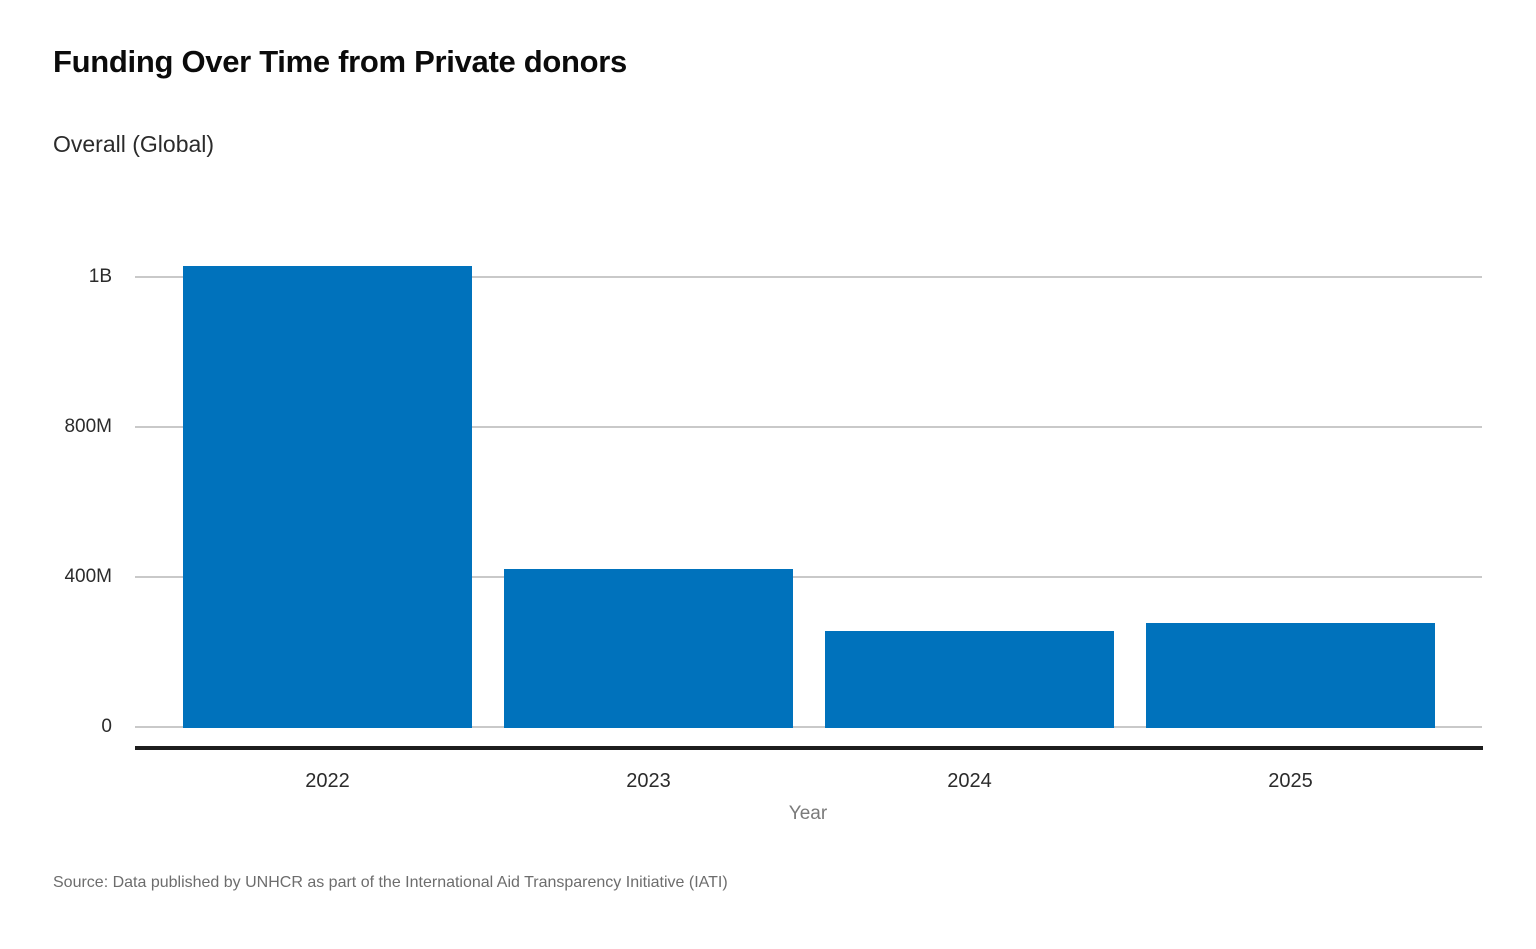 This screenshot has width=1536, height=949. What do you see at coordinates (969, 781) in the screenshot?
I see `x-tick-label-2024: 2024` at bounding box center [969, 781].